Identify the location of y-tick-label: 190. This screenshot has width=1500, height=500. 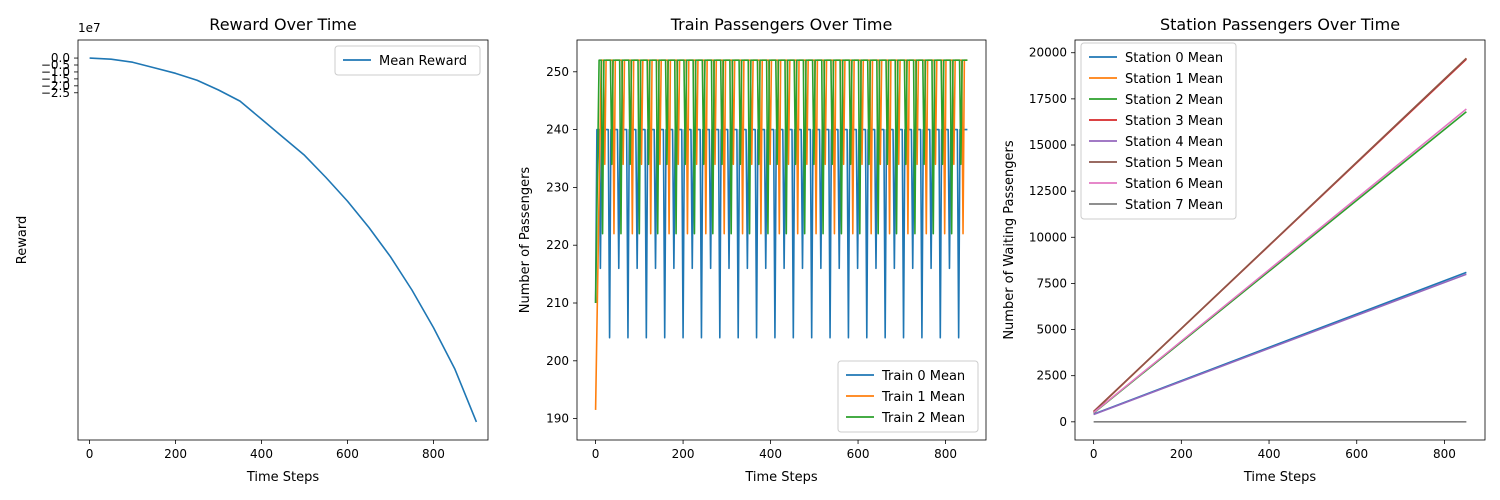
(557, 419).